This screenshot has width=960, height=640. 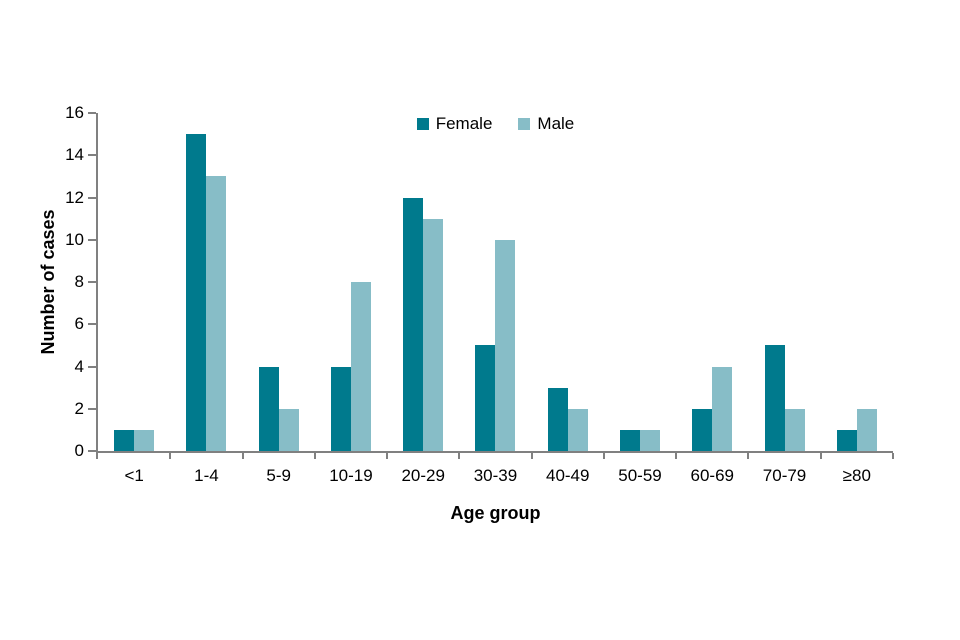 What do you see at coordinates (640, 475) in the screenshot?
I see `x-tick-label: 50-59` at bounding box center [640, 475].